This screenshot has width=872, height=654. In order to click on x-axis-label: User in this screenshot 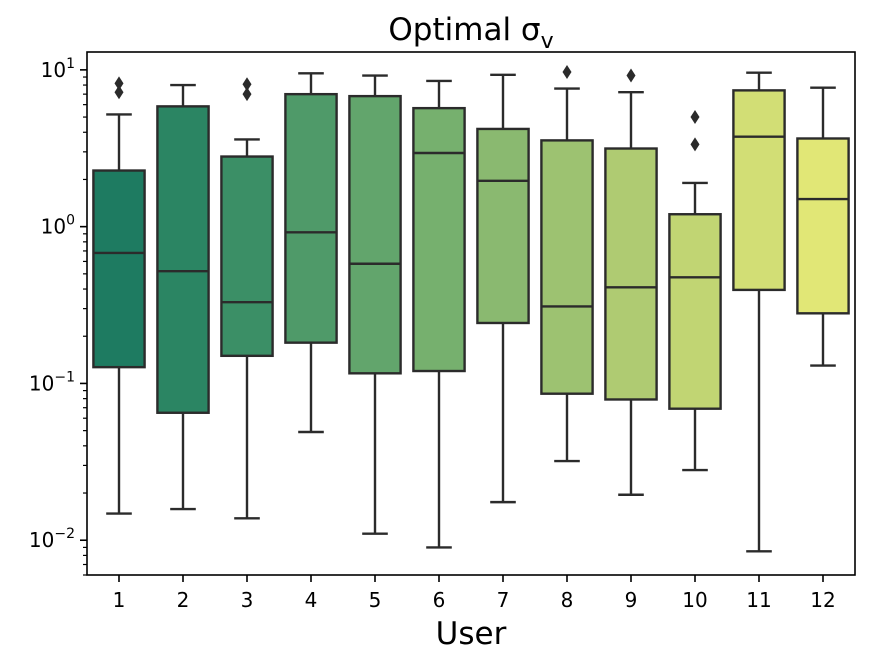, I will do `click(471, 634)`.